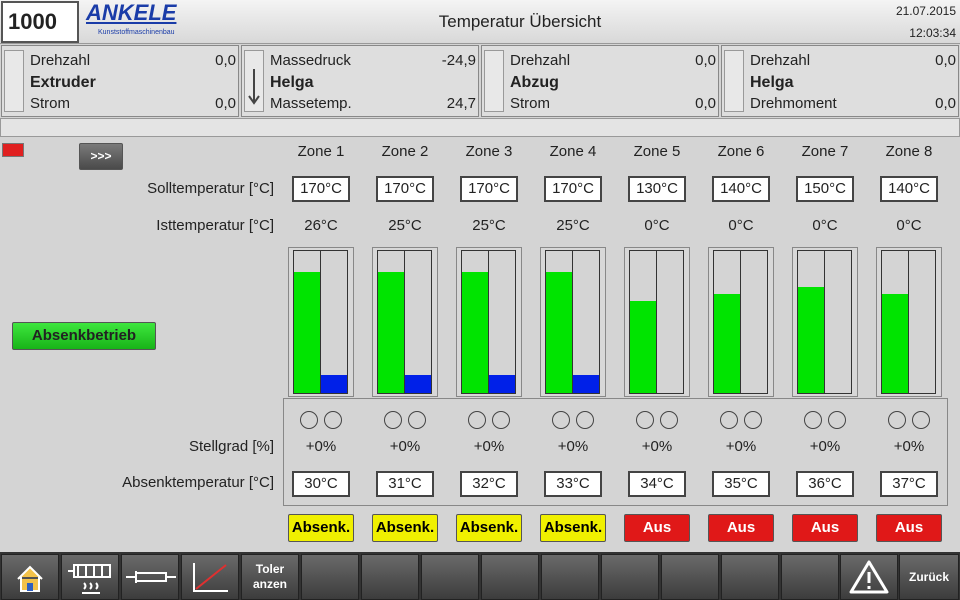 The height and width of the screenshot is (600, 960). I want to click on setpoint-field: 150°C, so click(825, 189).